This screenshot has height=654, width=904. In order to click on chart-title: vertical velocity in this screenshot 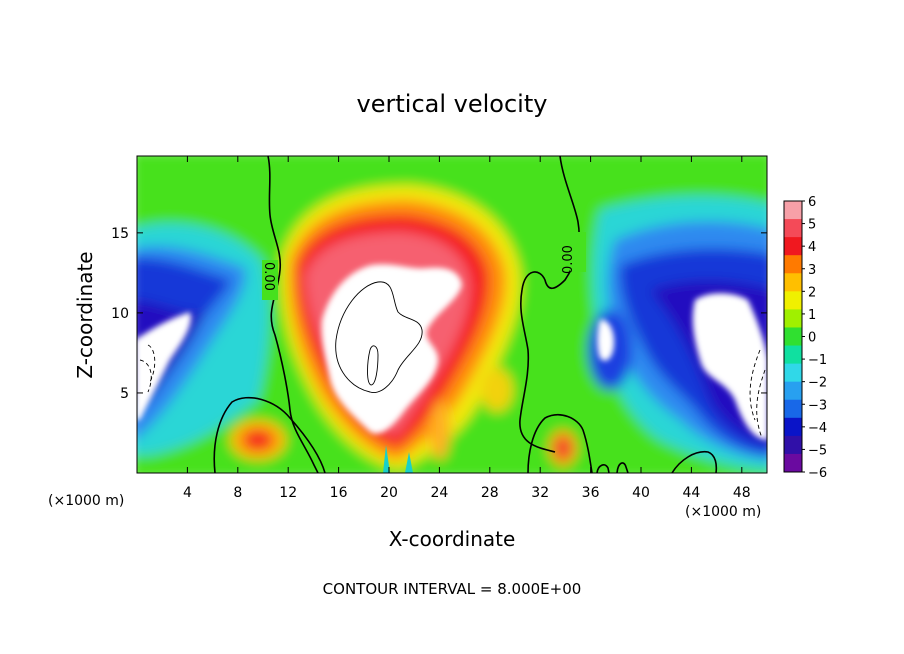, I will do `click(452, 104)`.